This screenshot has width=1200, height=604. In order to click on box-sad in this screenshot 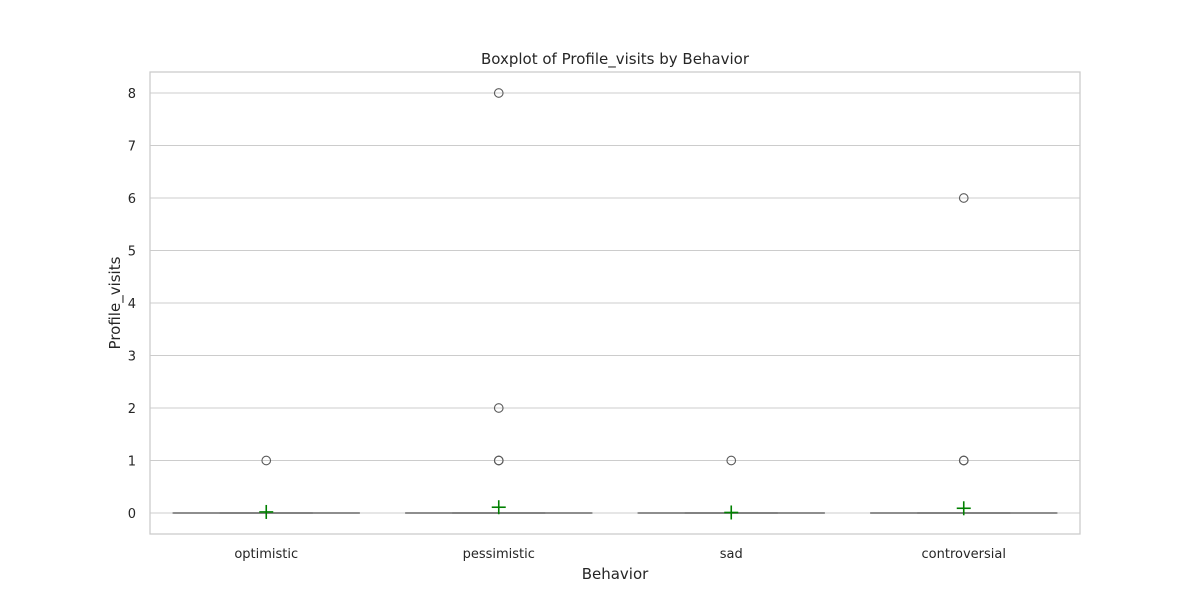, I will do `click(731, 487)`.